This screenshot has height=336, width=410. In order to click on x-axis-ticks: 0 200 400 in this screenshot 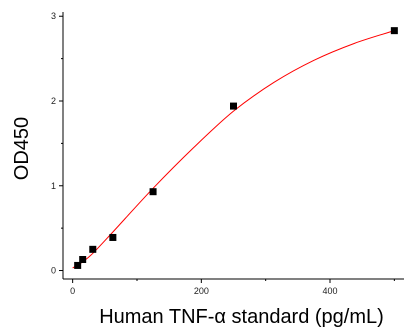, I will do `click(232, 287)`.